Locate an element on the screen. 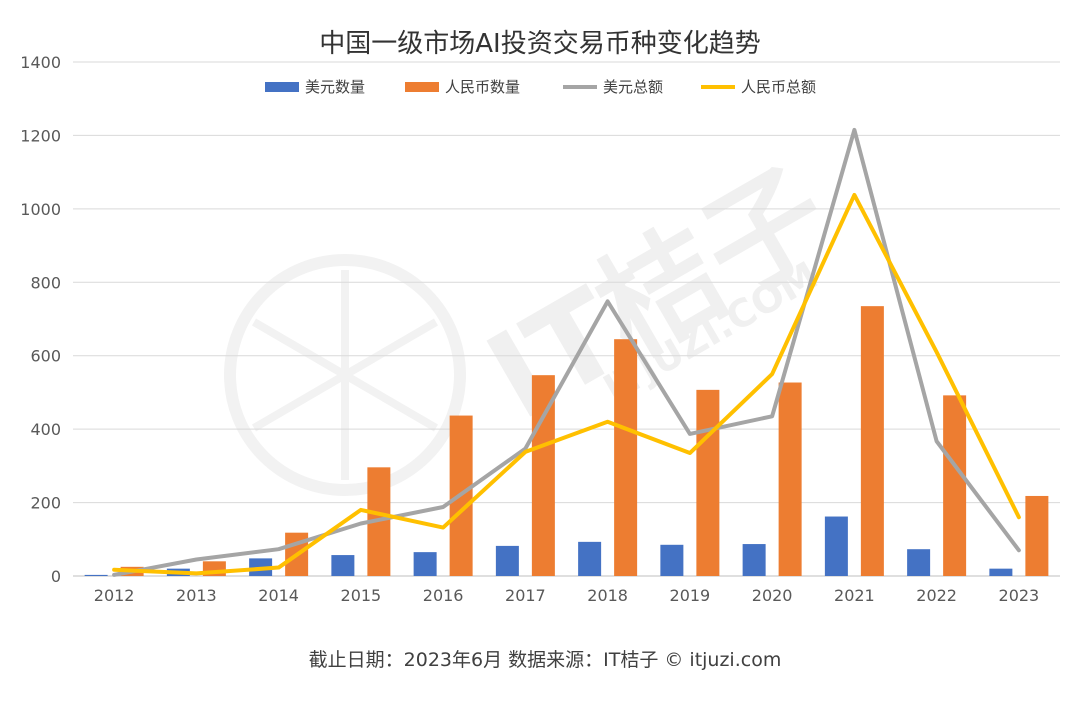 The width and height of the screenshot is (1080, 705). legend-swatch-美元数量 is located at coordinates (282, 87).